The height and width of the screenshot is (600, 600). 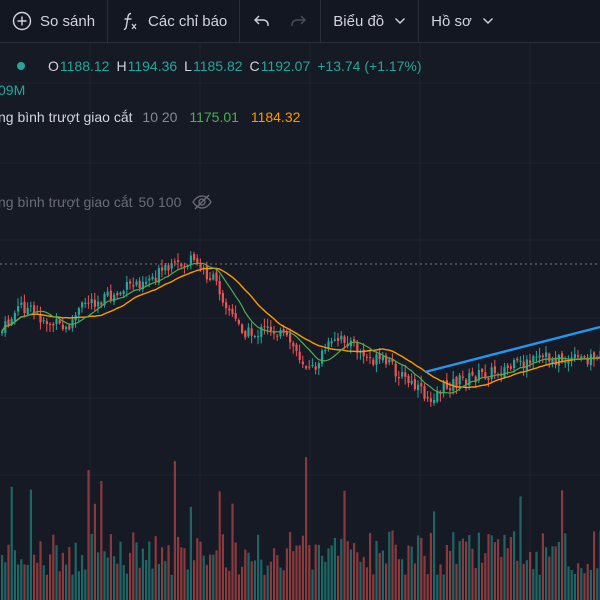 What do you see at coordinates (462, 21) in the screenshot?
I see `profile-dropdown: Hồ sơ` at bounding box center [462, 21].